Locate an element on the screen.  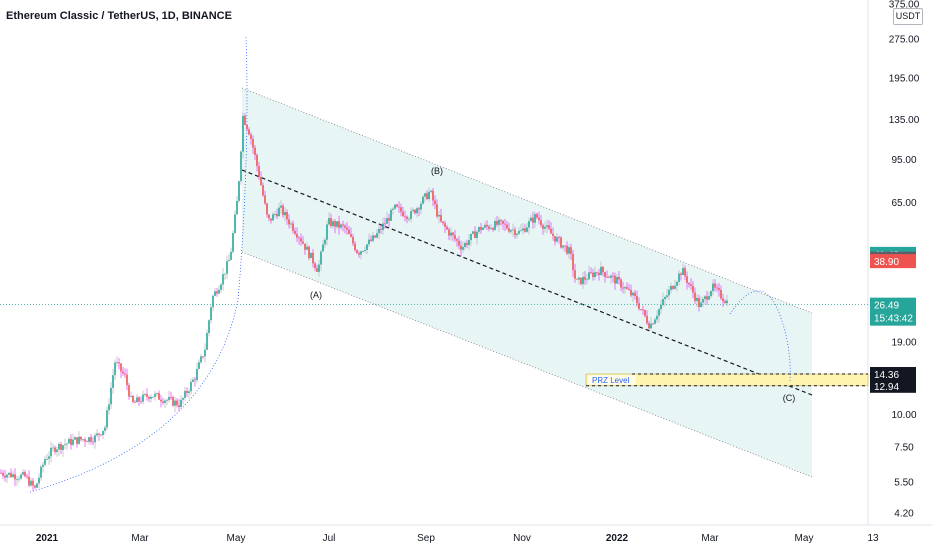
x-tick-label: Mar is located at coordinates (140, 538).